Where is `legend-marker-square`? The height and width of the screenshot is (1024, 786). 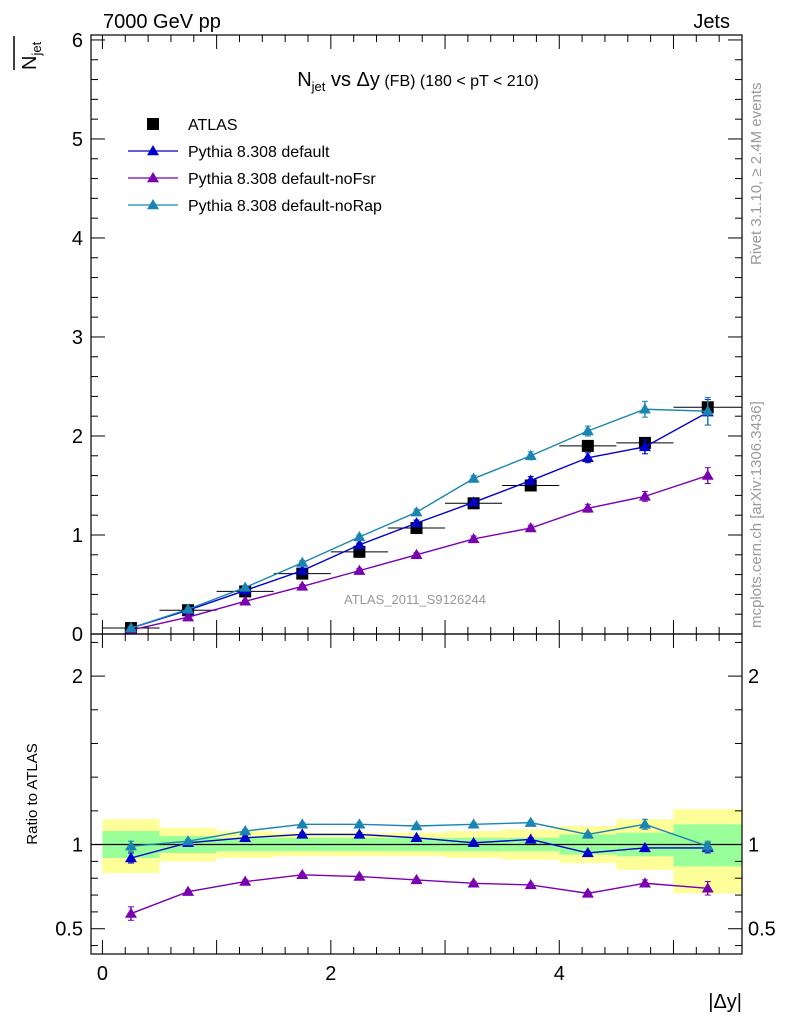 legend-marker-square is located at coordinates (153, 124).